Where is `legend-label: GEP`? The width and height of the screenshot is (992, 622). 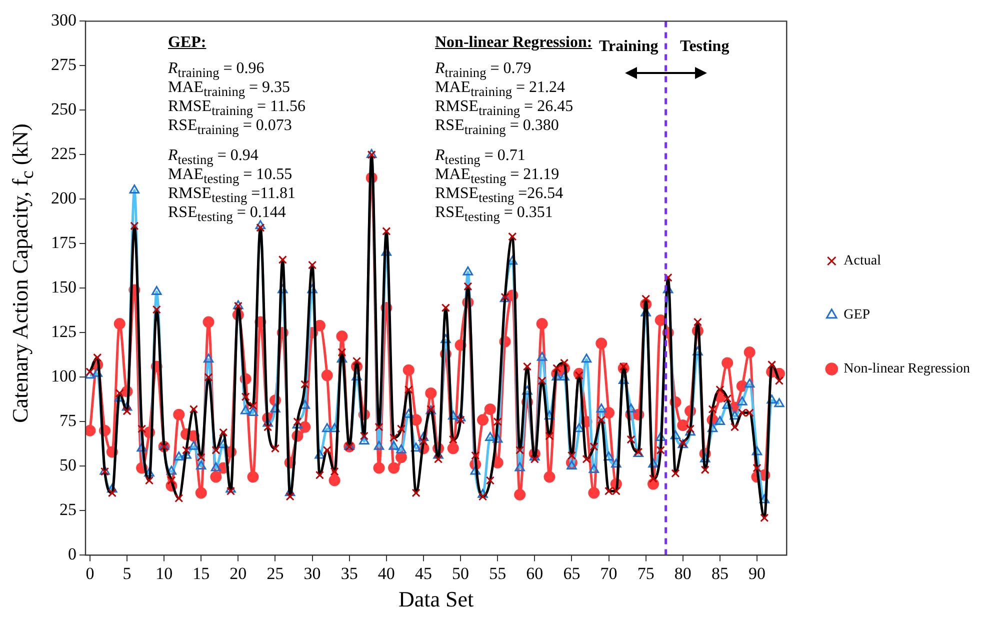 legend-label: GEP is located at coordinates (857, 315).